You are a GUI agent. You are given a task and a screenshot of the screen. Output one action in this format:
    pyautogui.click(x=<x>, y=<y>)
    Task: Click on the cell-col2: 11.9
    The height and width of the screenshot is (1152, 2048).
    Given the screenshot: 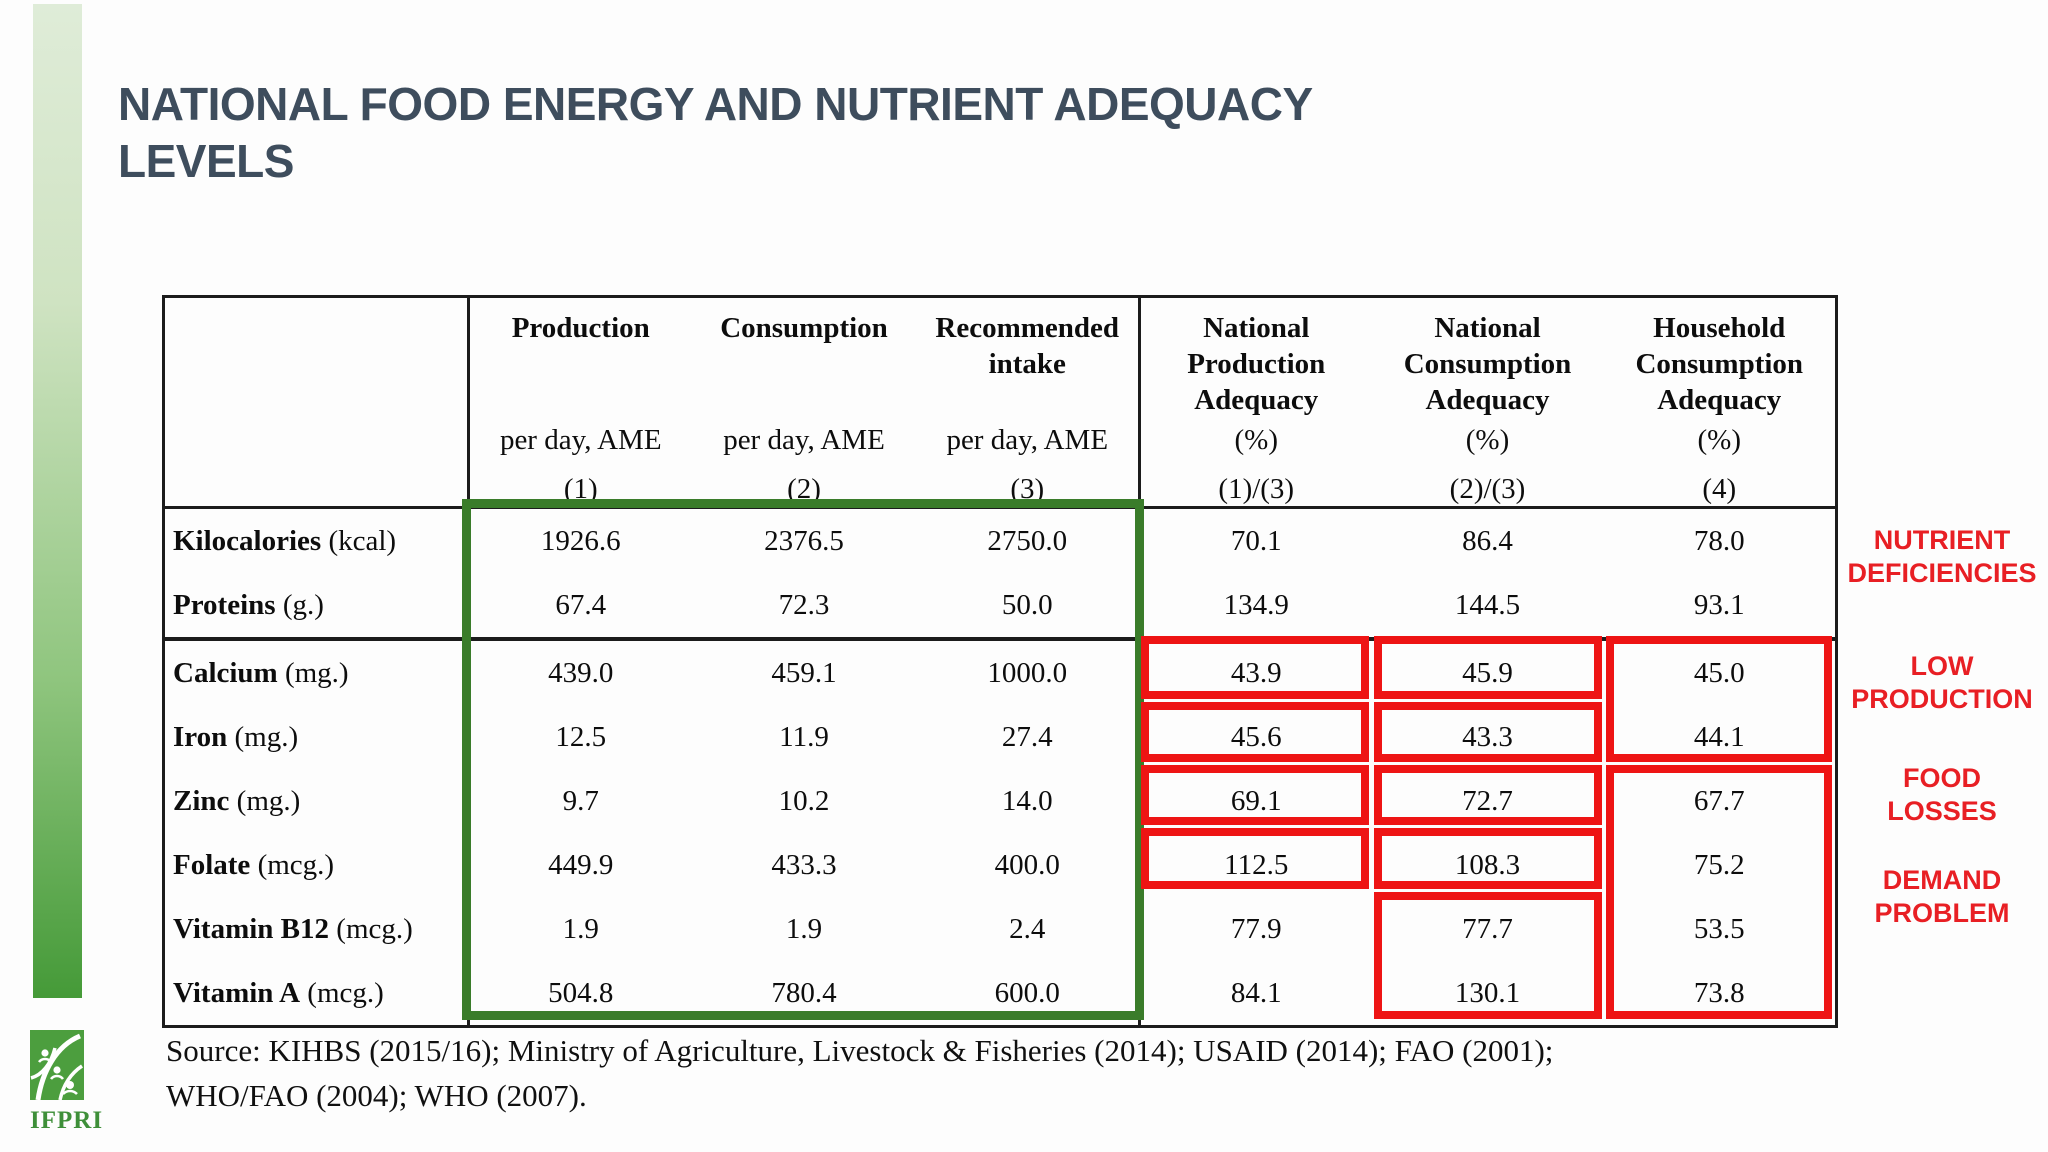 What is the action you would take?
    pyautogui.click(x=804, y=736)
    